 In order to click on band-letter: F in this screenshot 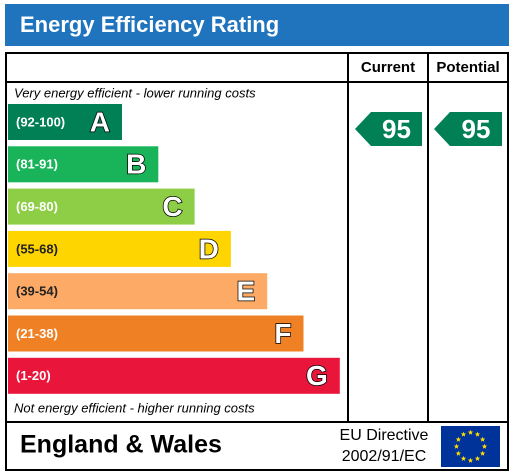, I will do `click(282, 333)`.